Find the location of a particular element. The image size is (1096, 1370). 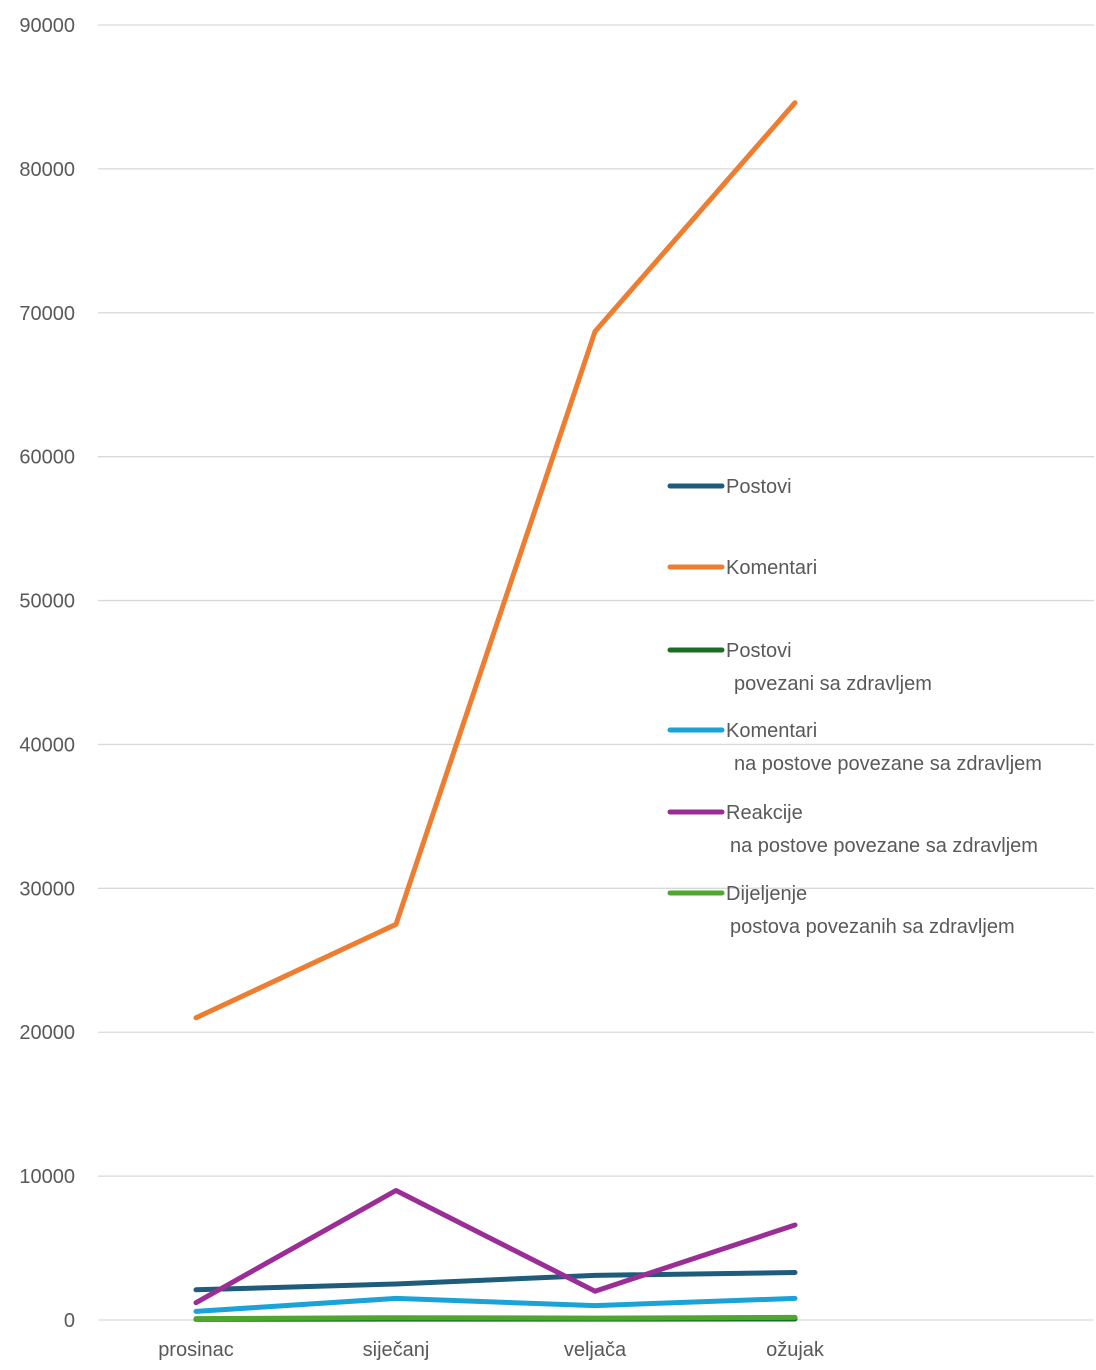

y-tick-label: 10000 is located at coordinates (47, 1177).